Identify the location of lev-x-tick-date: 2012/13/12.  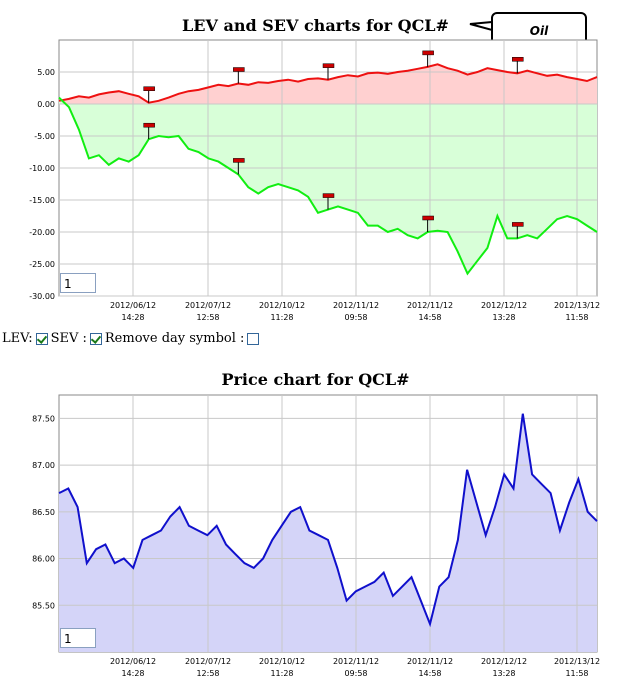
(577, 305).